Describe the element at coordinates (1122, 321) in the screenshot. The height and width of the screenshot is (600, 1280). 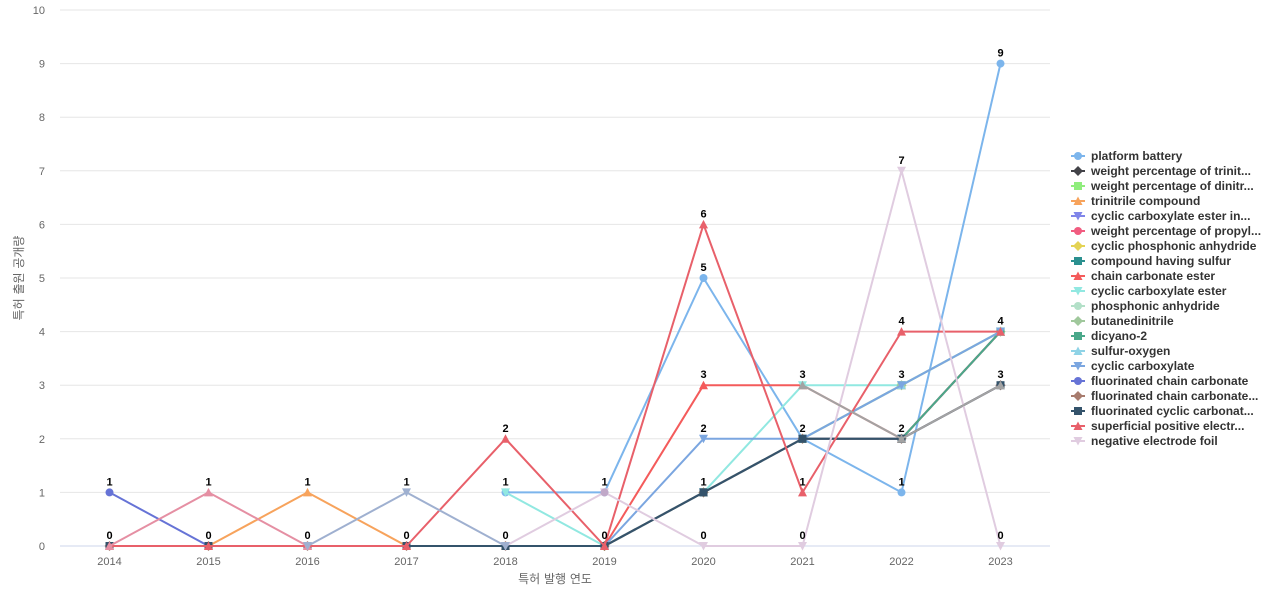
I see `legend-item: butanedinitrile` at that location.